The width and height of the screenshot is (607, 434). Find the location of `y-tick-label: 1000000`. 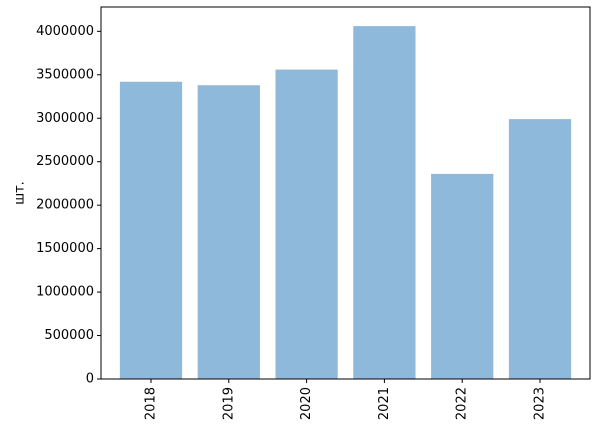

y-tick-label: 1000000 is located at coordinates (65, 292).